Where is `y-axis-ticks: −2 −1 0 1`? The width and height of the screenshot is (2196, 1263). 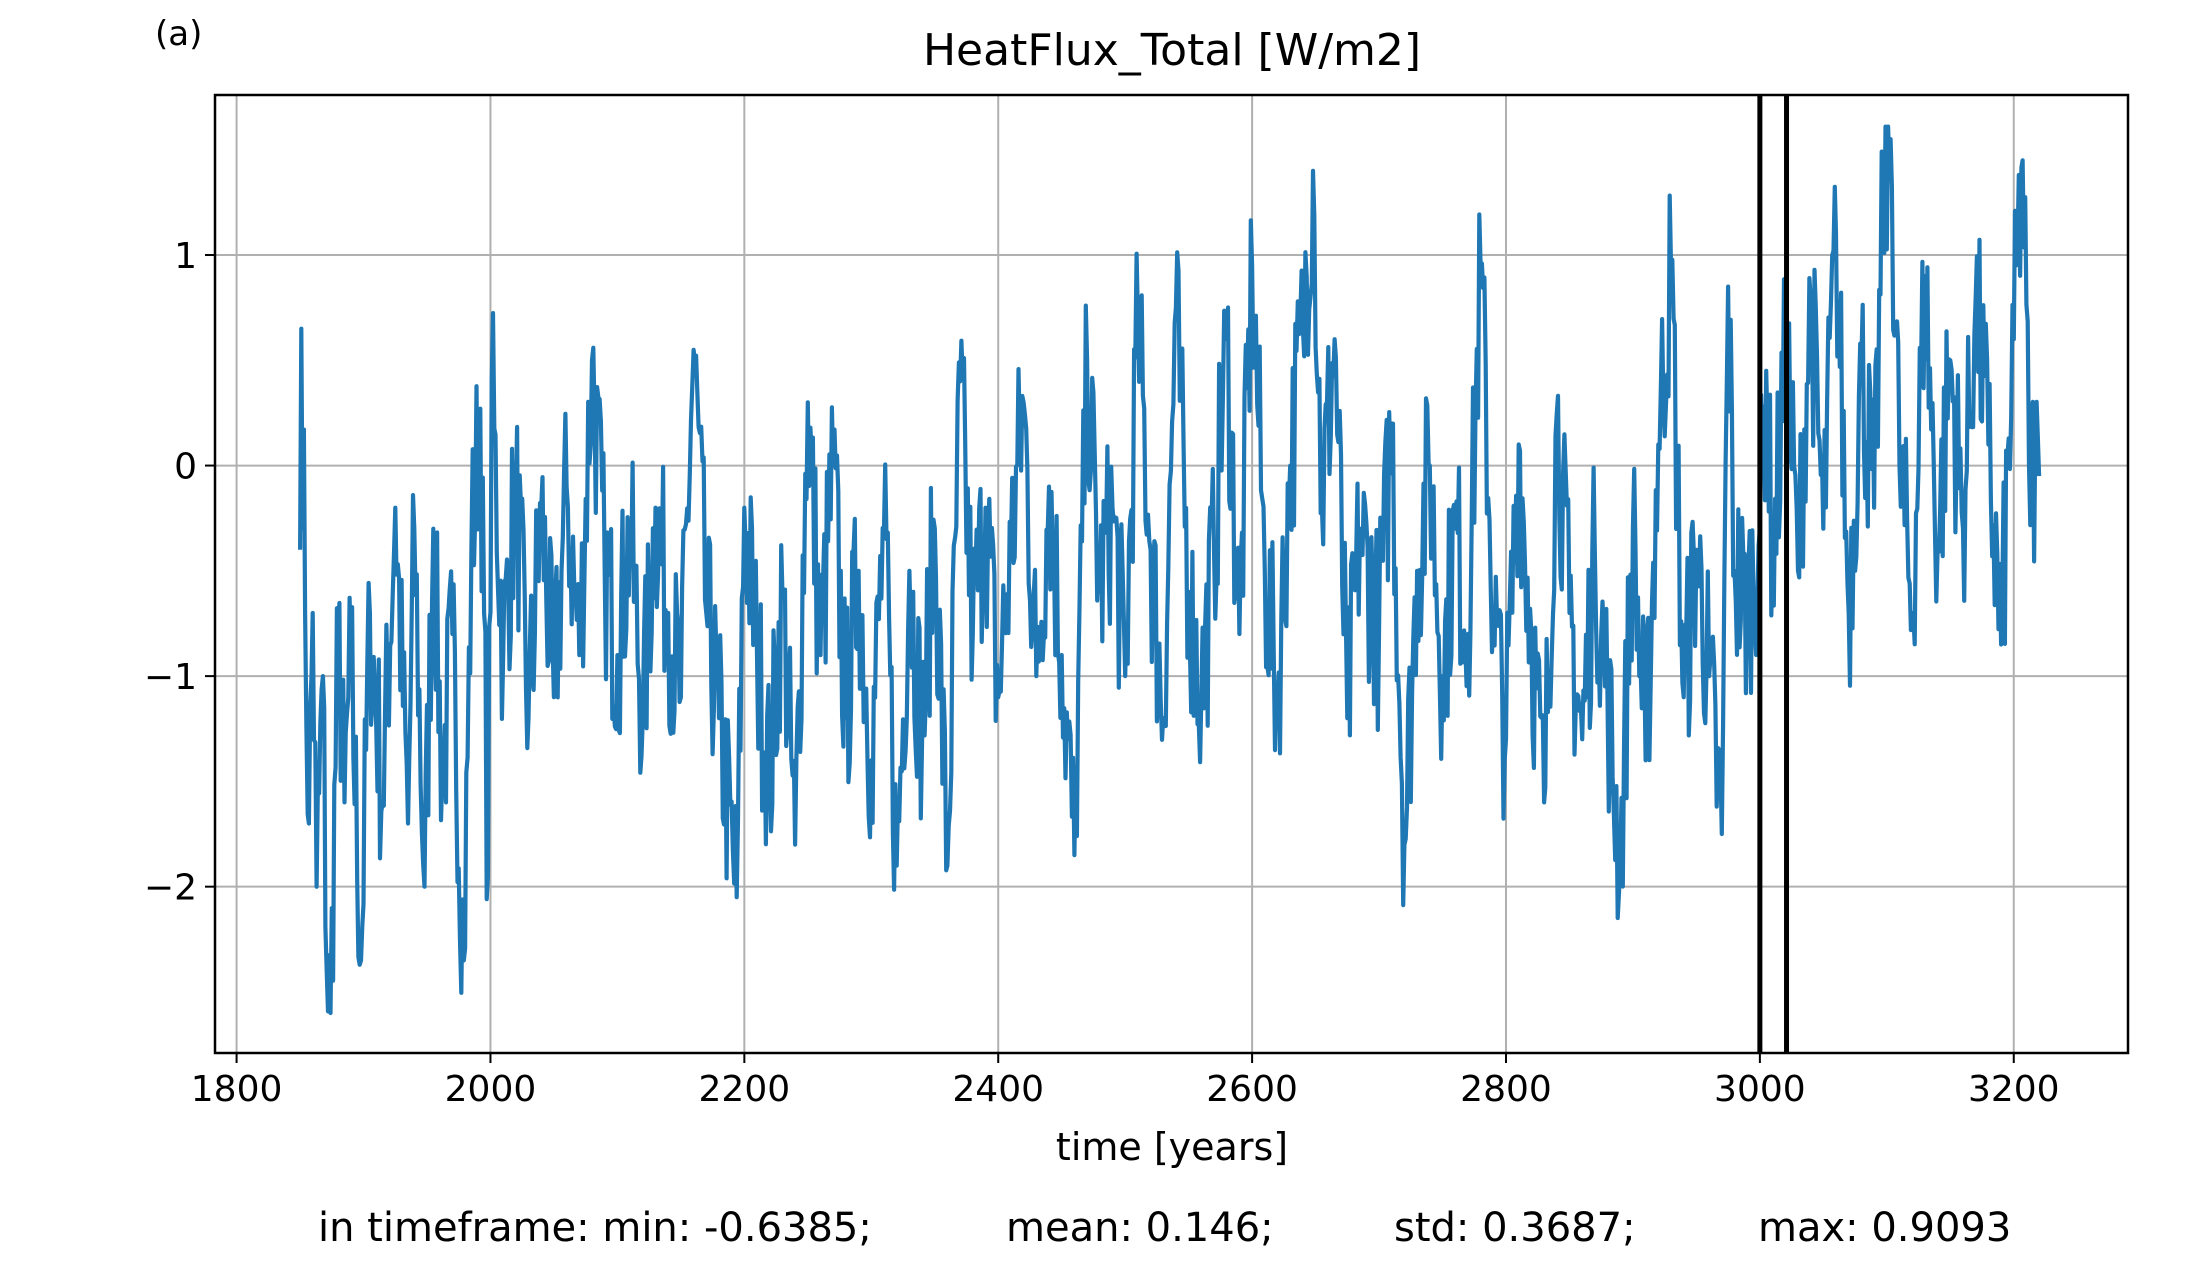
y-axis-ticks: −2 −1 0 1 is located at coordinates (179, 572).